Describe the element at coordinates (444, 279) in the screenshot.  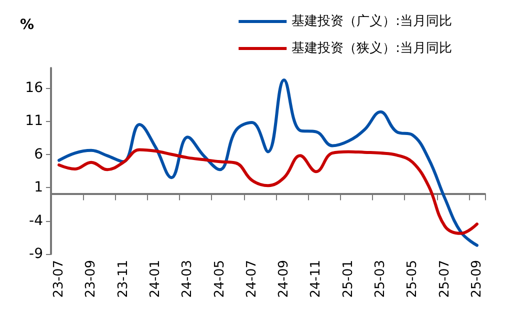
I see `x-tick-label: 25-07` at that location.